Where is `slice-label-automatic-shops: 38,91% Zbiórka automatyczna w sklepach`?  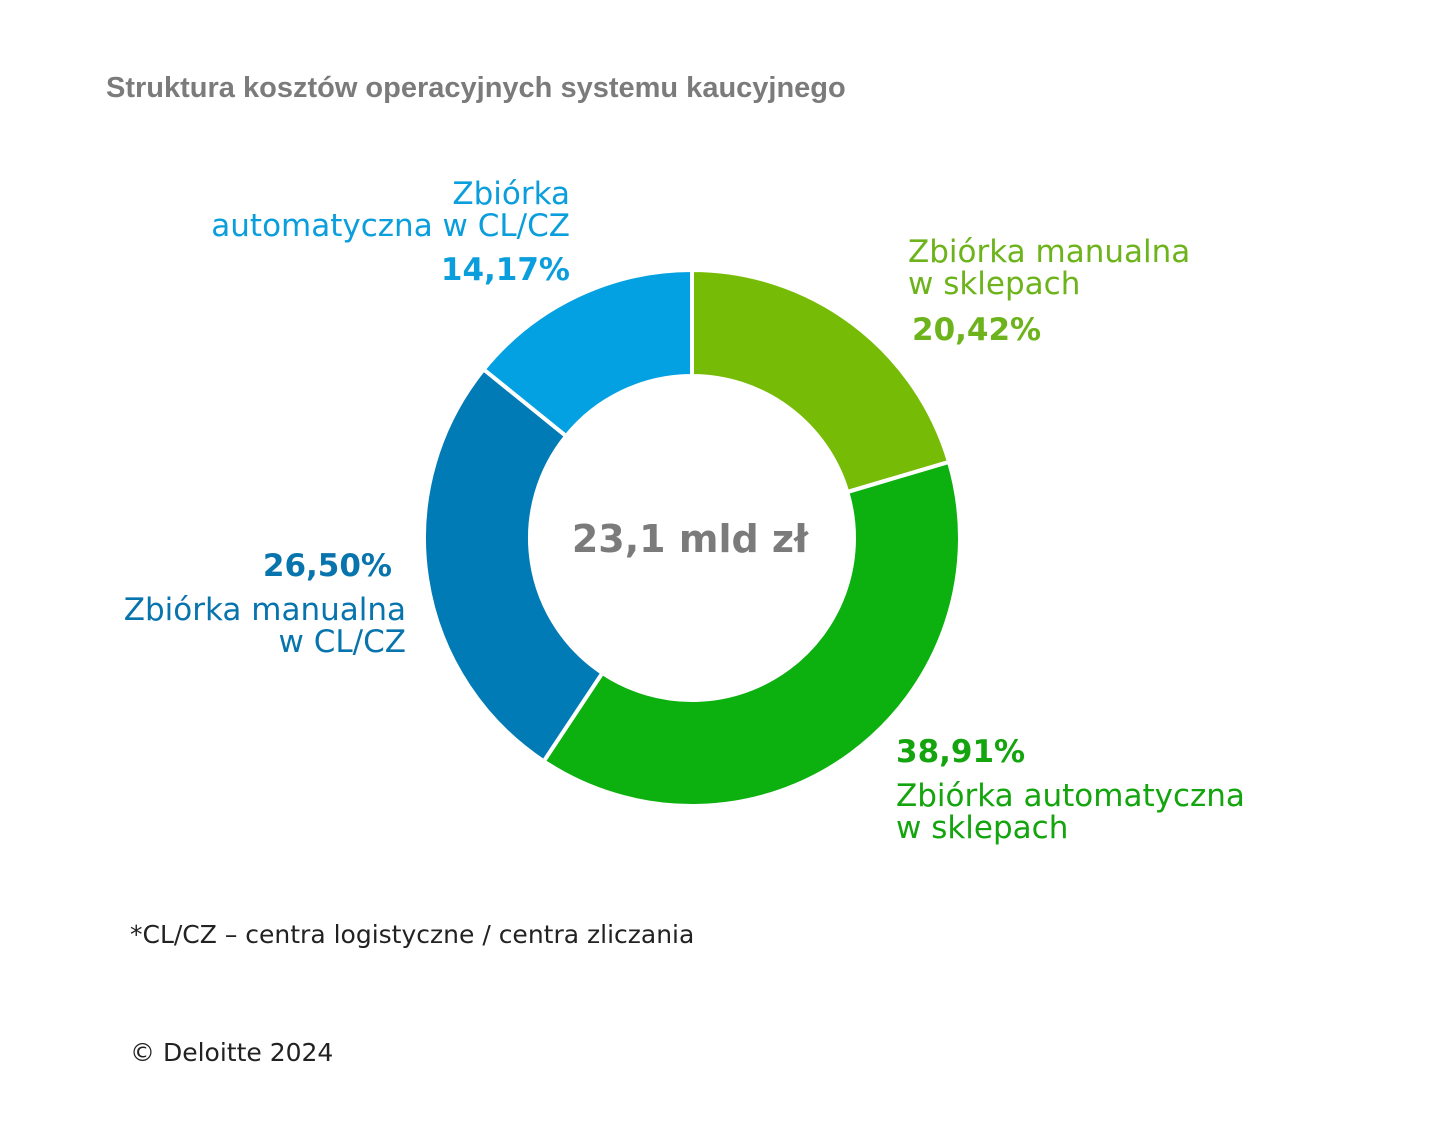
slice-label-automatic-shops: 38,91% Zbiórka automatyczna w sklepach is located at coordinates (1070, 790).